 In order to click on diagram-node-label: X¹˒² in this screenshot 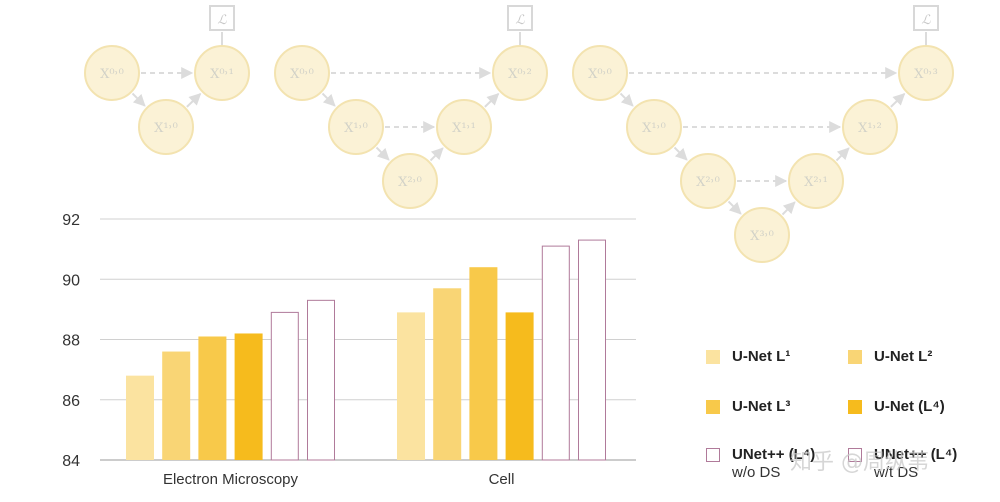, I will do `click(870, 128)`.